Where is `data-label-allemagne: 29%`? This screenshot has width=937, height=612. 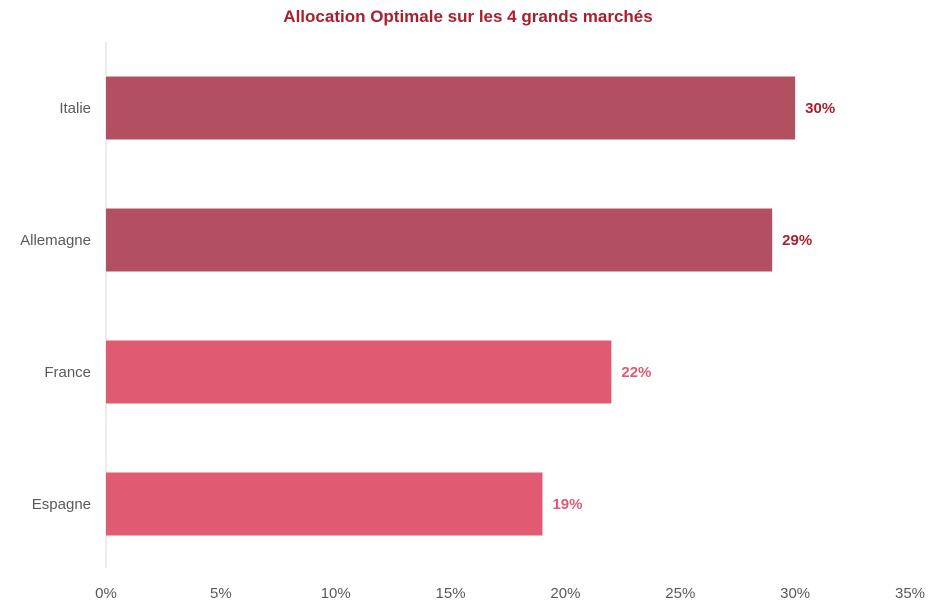 data-label-allemagne: 29% is located at coordinates (797, 240).